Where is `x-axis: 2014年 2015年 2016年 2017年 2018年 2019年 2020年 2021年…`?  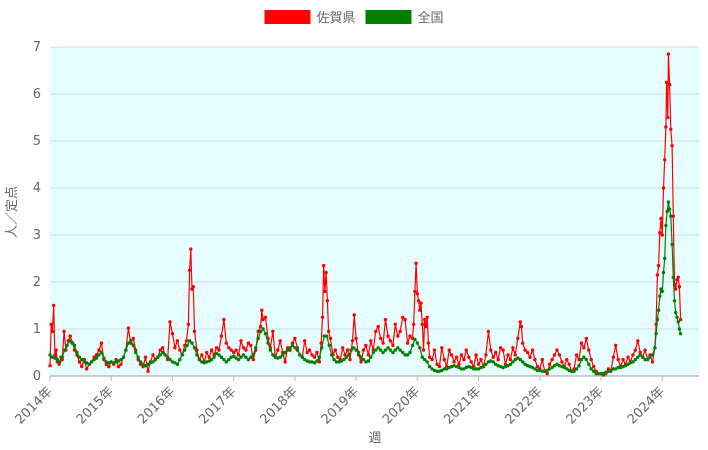
x-axis: 2014年 2015年 2016年 2017年 2018年 2019年 2020年 2021年… is located at coordinates (340, 401).